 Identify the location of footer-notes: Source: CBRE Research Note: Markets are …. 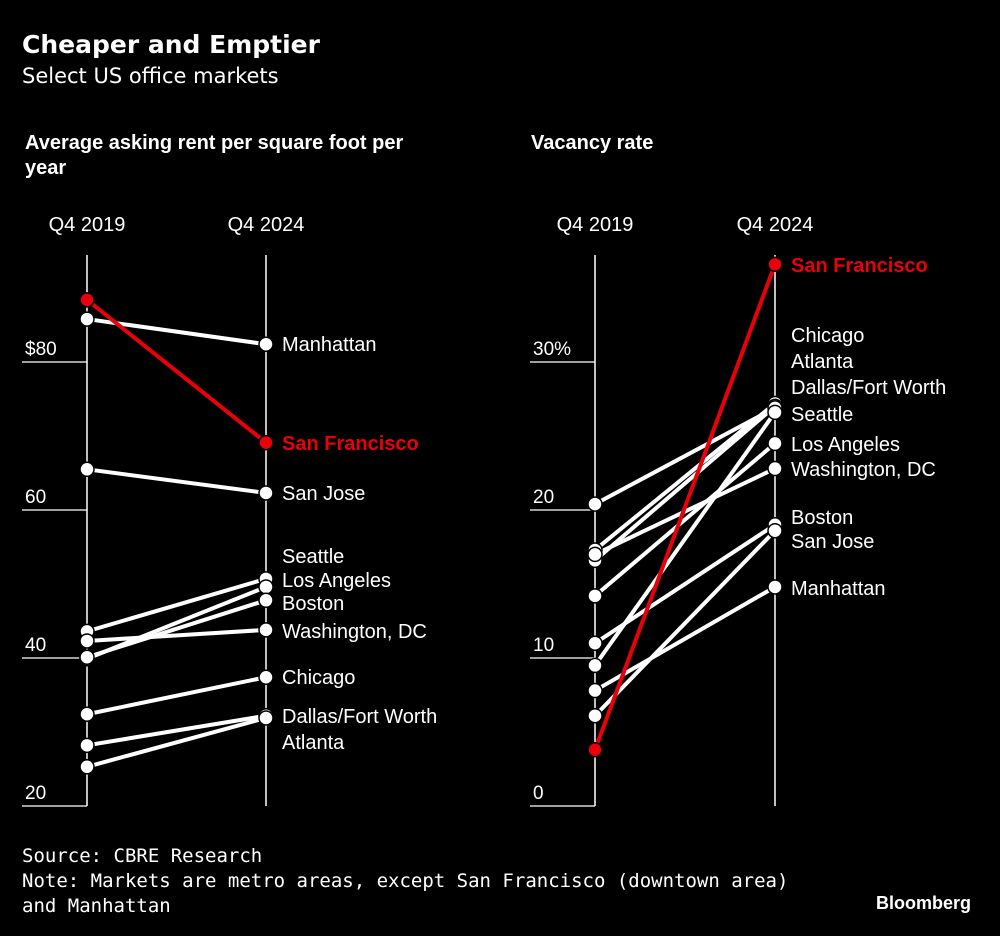
(405, 881).